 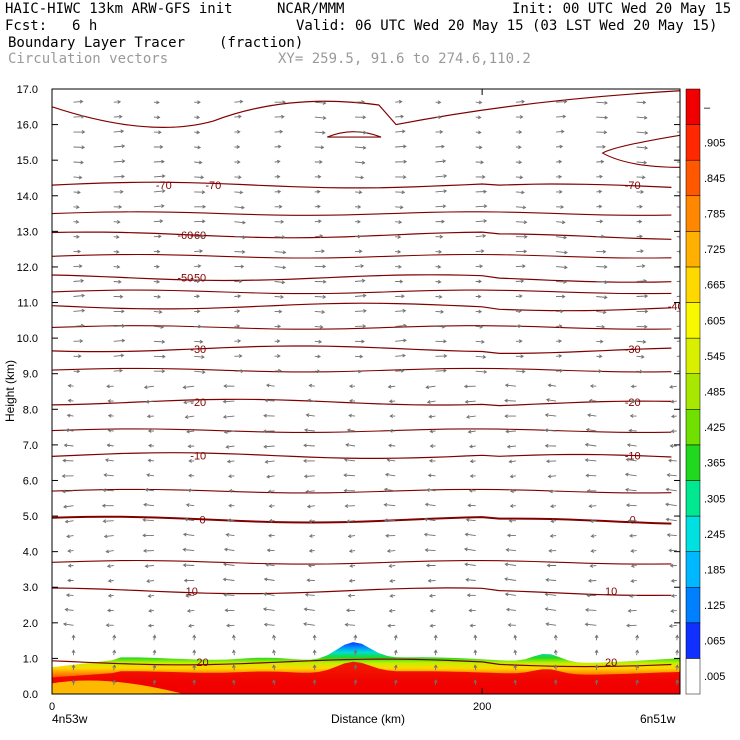 I want to click on x-tick-label: 0, so click(x=52, y=707).